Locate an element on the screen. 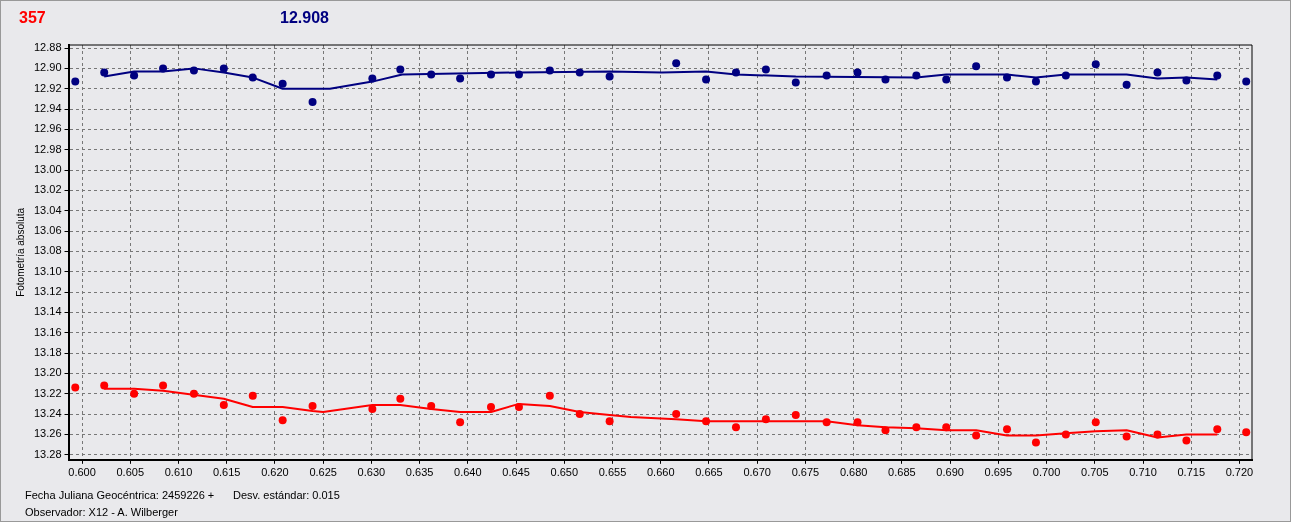 This screenshot has height=522, width=1291. y-tick-label: 13.28 is located at coordinates (48, 453).